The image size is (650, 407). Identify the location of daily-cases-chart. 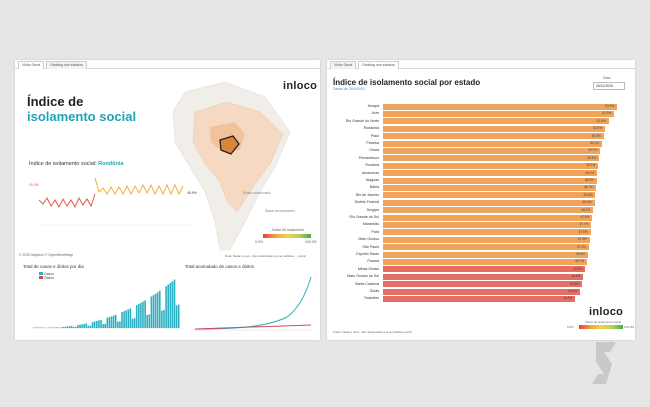
(103, 301).